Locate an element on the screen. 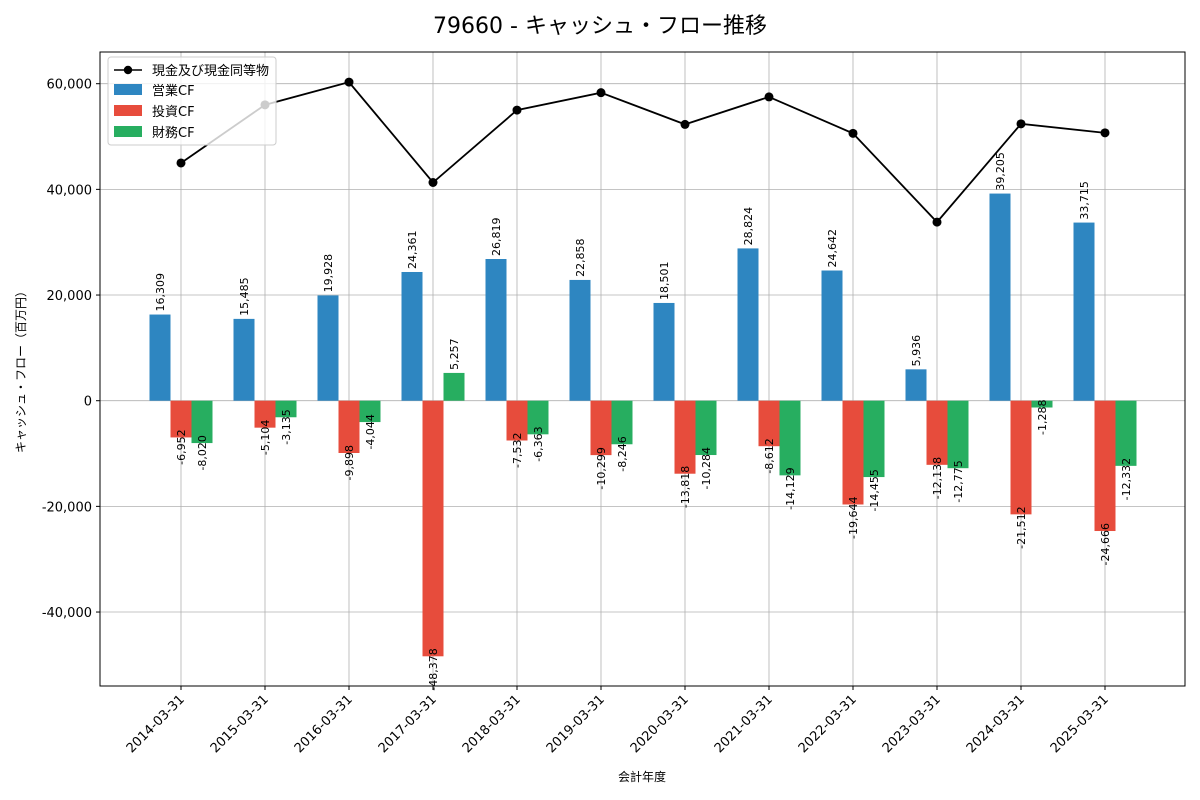 This screenshot has width=1200, height=800. x-tick-label: 2017-03-31 is located at coordinates (408, 724).